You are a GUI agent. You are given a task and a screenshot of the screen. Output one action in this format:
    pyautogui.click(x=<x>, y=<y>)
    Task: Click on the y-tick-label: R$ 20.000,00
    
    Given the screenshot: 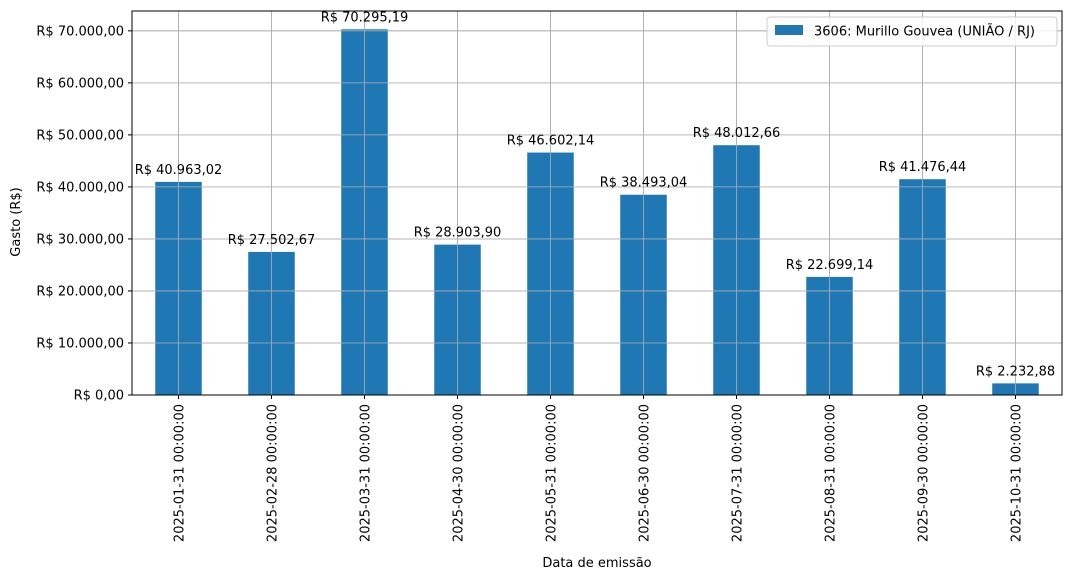 What is the action you would take?
    pyautogui.click(x=80, y=291)
    